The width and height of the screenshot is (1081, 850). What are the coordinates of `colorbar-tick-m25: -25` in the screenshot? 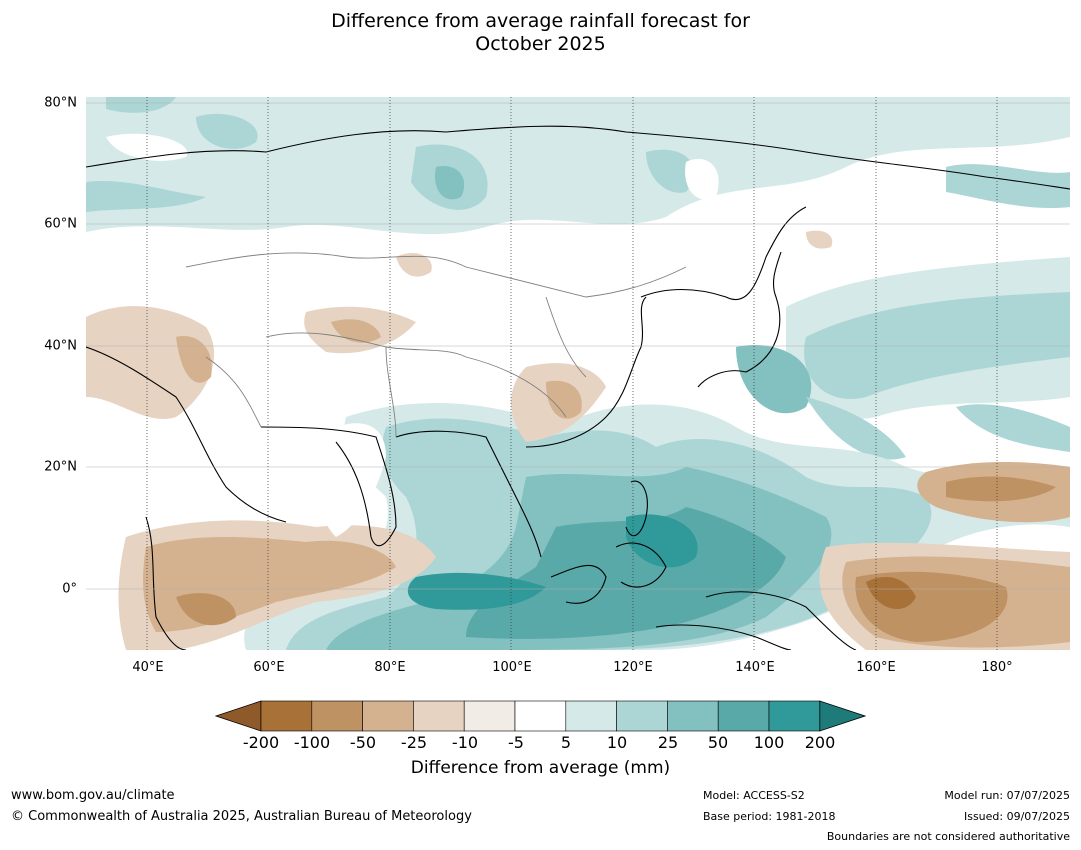 It's located at (414, 742).